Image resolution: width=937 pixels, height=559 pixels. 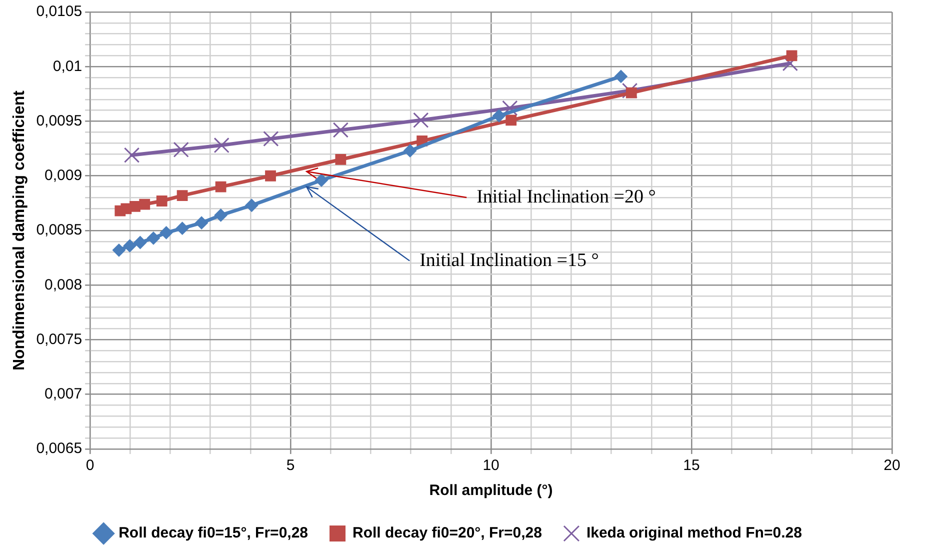 I want to click on y-tick-label: 0,009, so click(x=63, y=175).